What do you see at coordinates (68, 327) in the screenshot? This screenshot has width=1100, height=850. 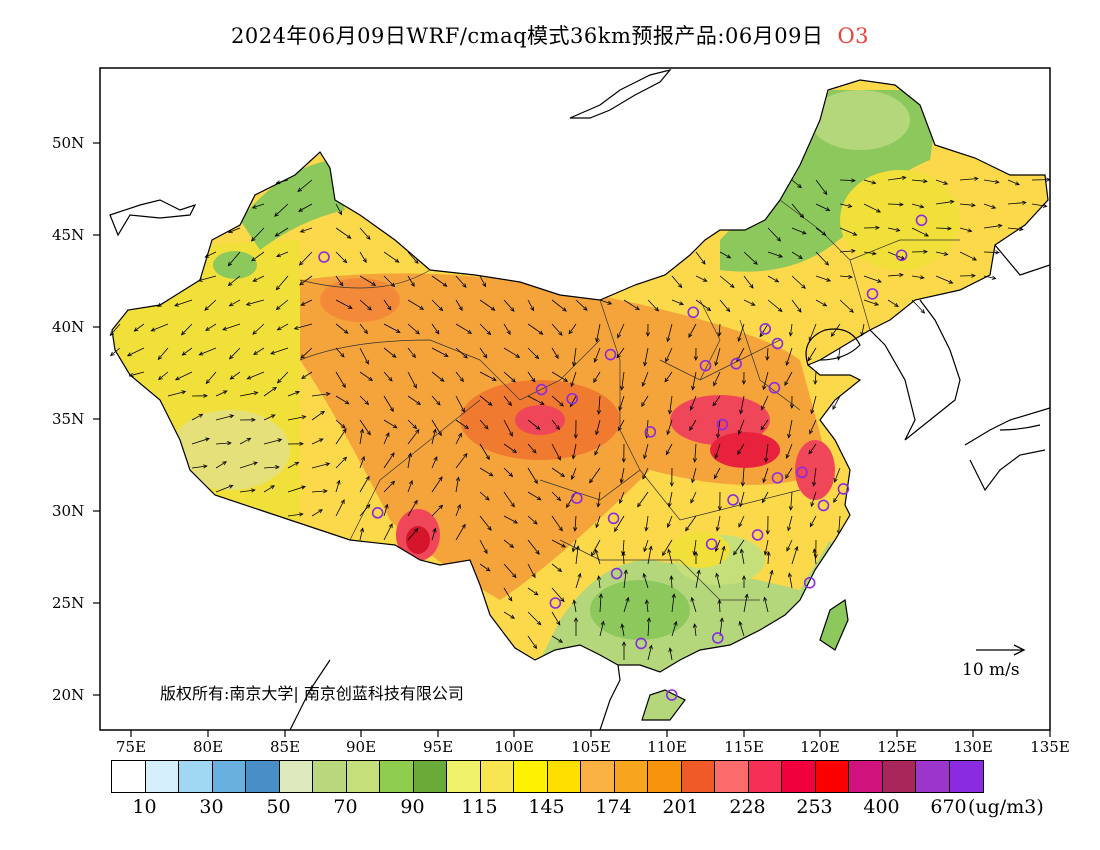 I see `lat-label-40: 40N` at bounding box center [68, 327].